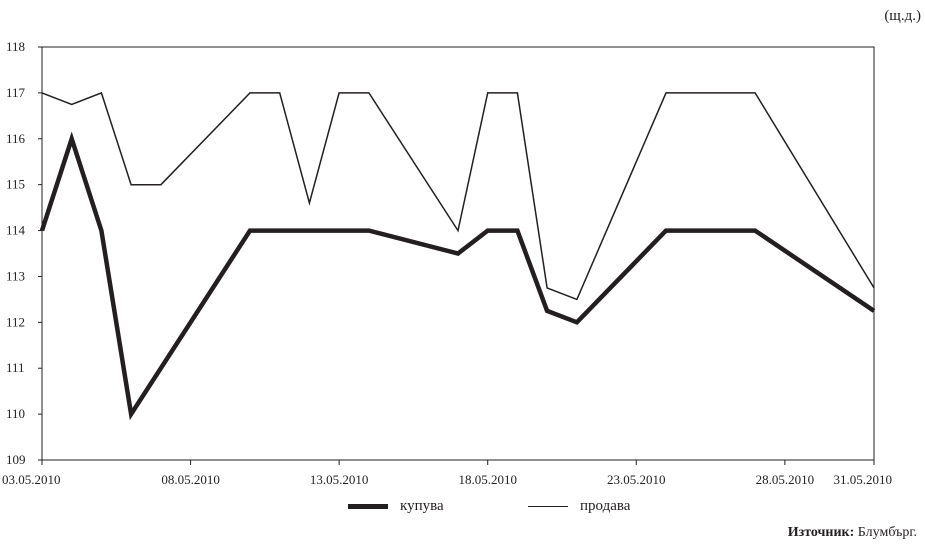 Image resolution: width=925 pixels, height=546 pixels. What do you see at coordinates (902, 16) in the screenshot?
I see `unit-label: (щ.д.)` at bounding box center [902, 16].